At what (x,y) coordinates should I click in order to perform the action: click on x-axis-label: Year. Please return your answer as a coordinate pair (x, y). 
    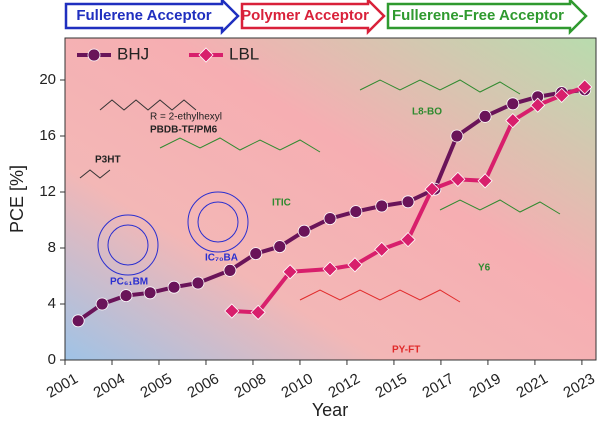
    Looking at the image, I should click on (330, 410).